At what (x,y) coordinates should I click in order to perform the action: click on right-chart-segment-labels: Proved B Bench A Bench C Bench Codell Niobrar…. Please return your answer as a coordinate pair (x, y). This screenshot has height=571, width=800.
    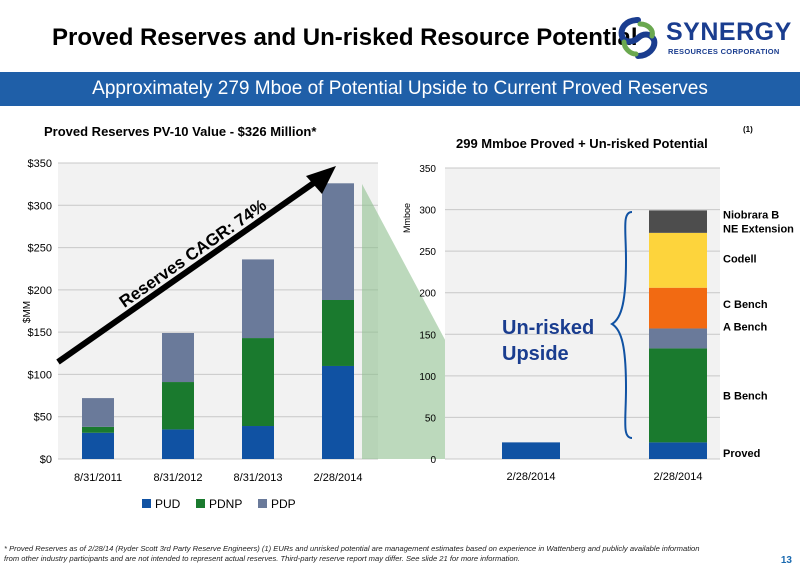
    Looking at the image, I should click on (758, 334).